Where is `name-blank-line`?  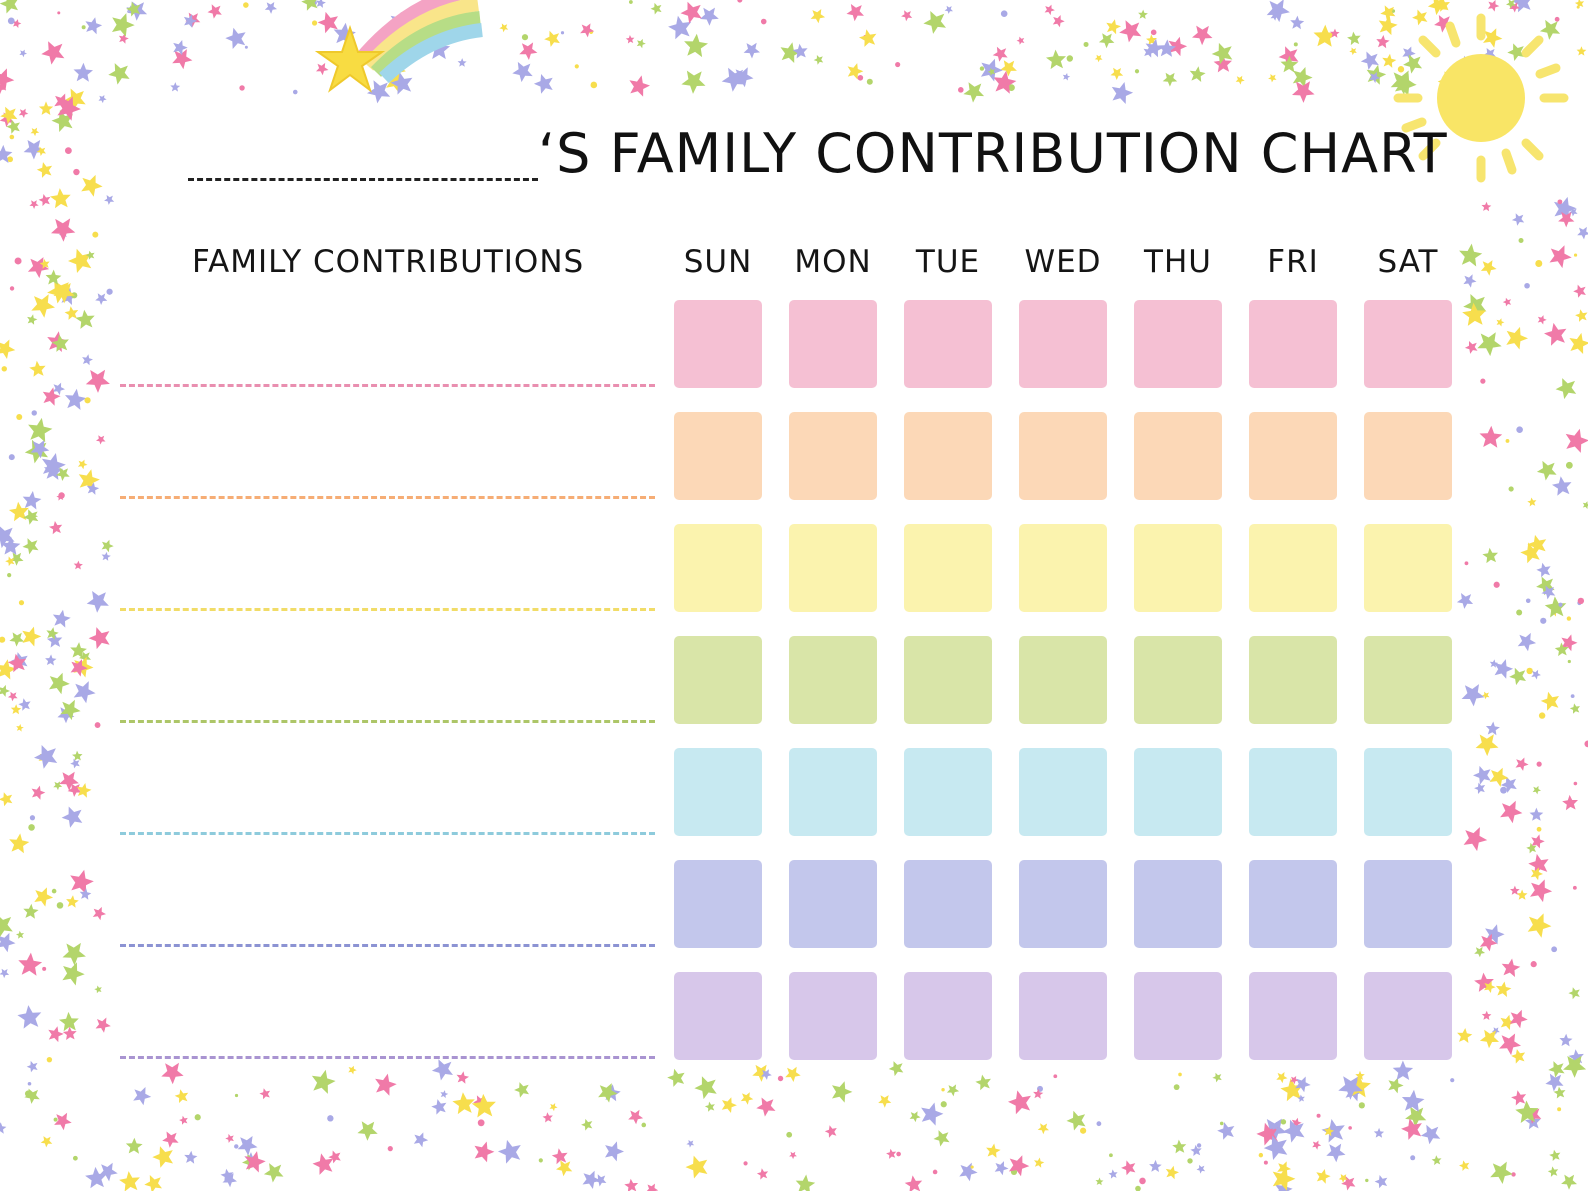
name-blank-line is located at coordinates (363, 144).